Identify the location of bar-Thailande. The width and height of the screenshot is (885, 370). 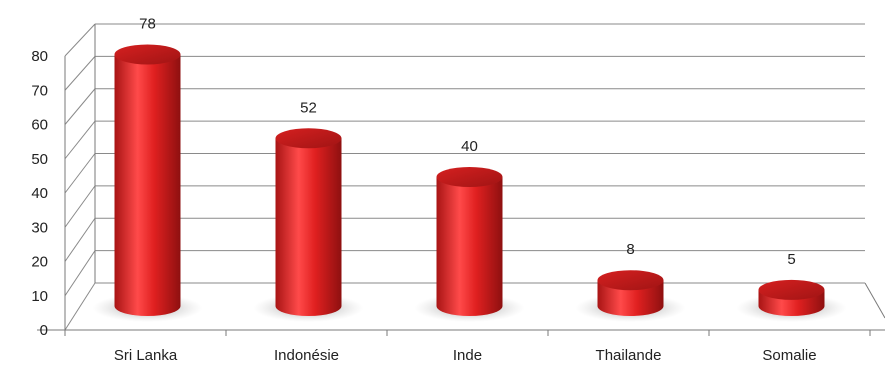
(630, 293).